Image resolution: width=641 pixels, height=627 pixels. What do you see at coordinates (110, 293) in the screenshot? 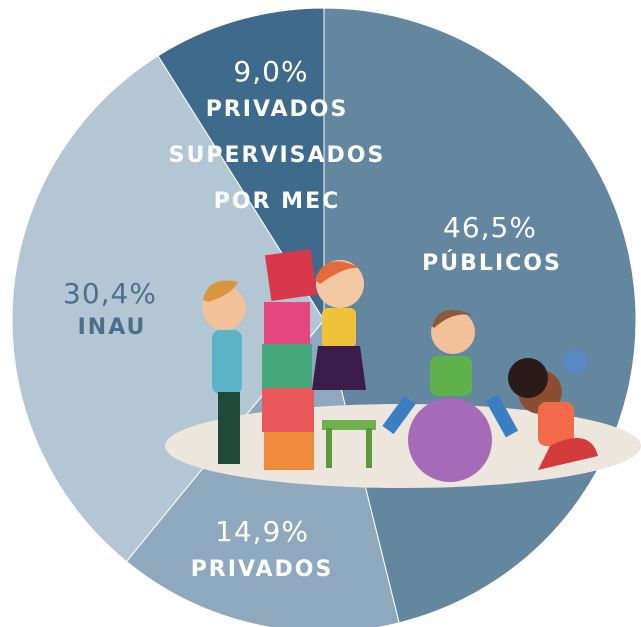
I see `value-label: 30,4%` at bounding box center [110, 293].